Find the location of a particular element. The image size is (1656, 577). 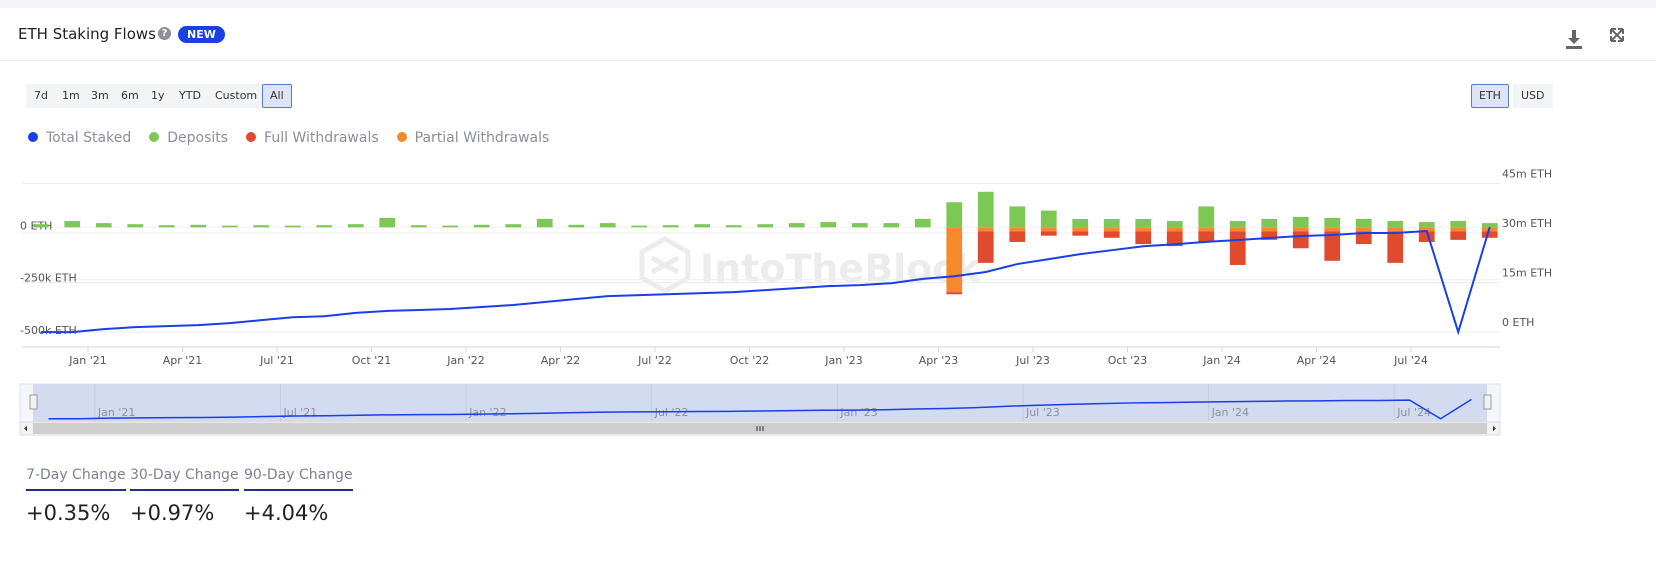

stat: 30-Day Change +0.97% is located at coordinates (184, 496).